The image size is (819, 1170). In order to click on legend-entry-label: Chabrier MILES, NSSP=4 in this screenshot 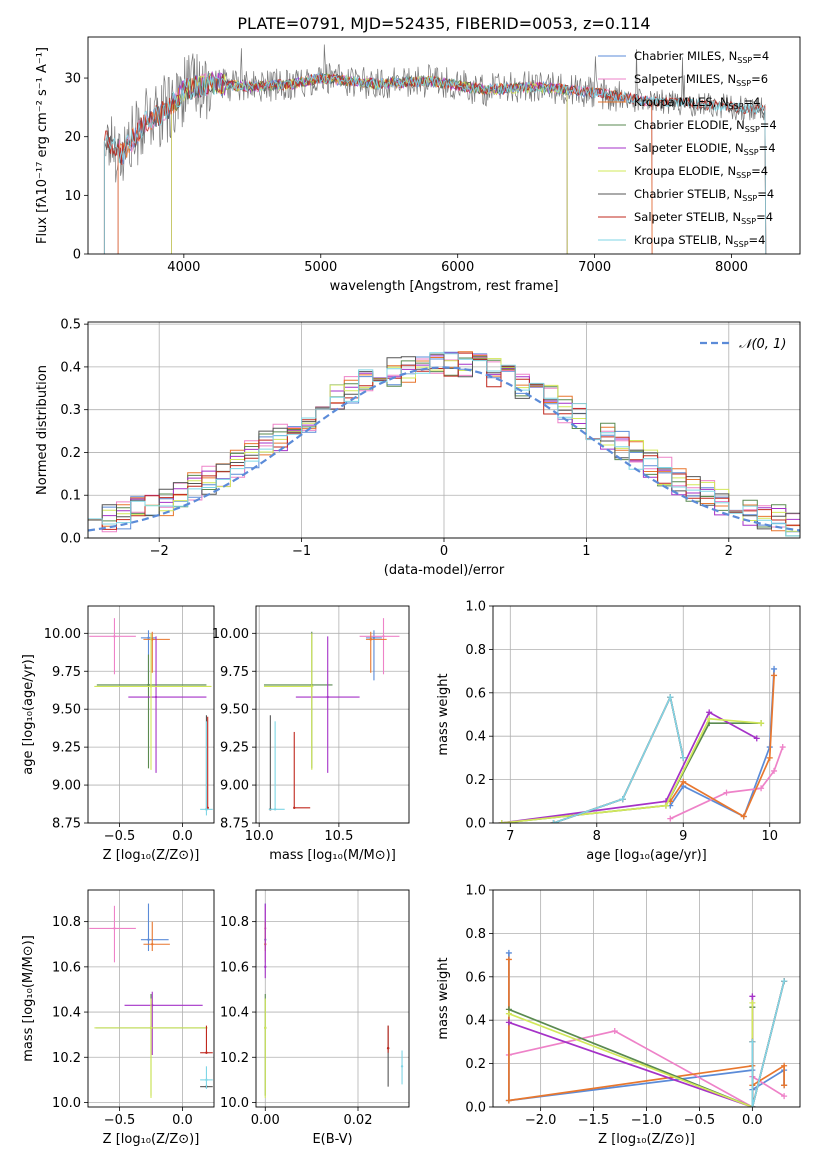, I will do `click(701, 57)`.